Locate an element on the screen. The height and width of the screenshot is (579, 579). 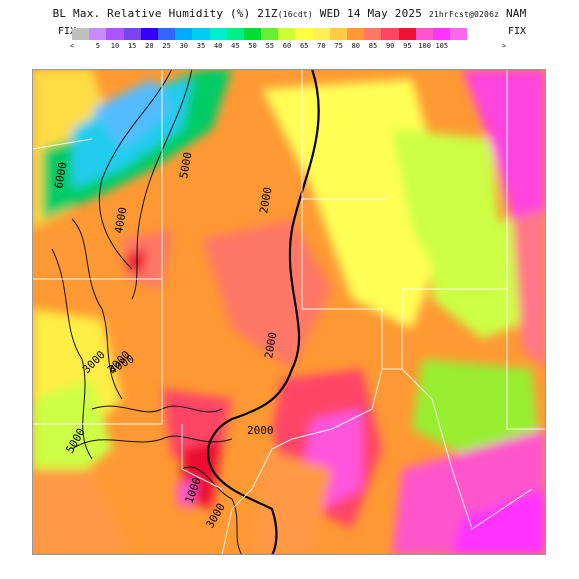
title-run: 21hrFcst@0206z is located at coordinates (464, 14).